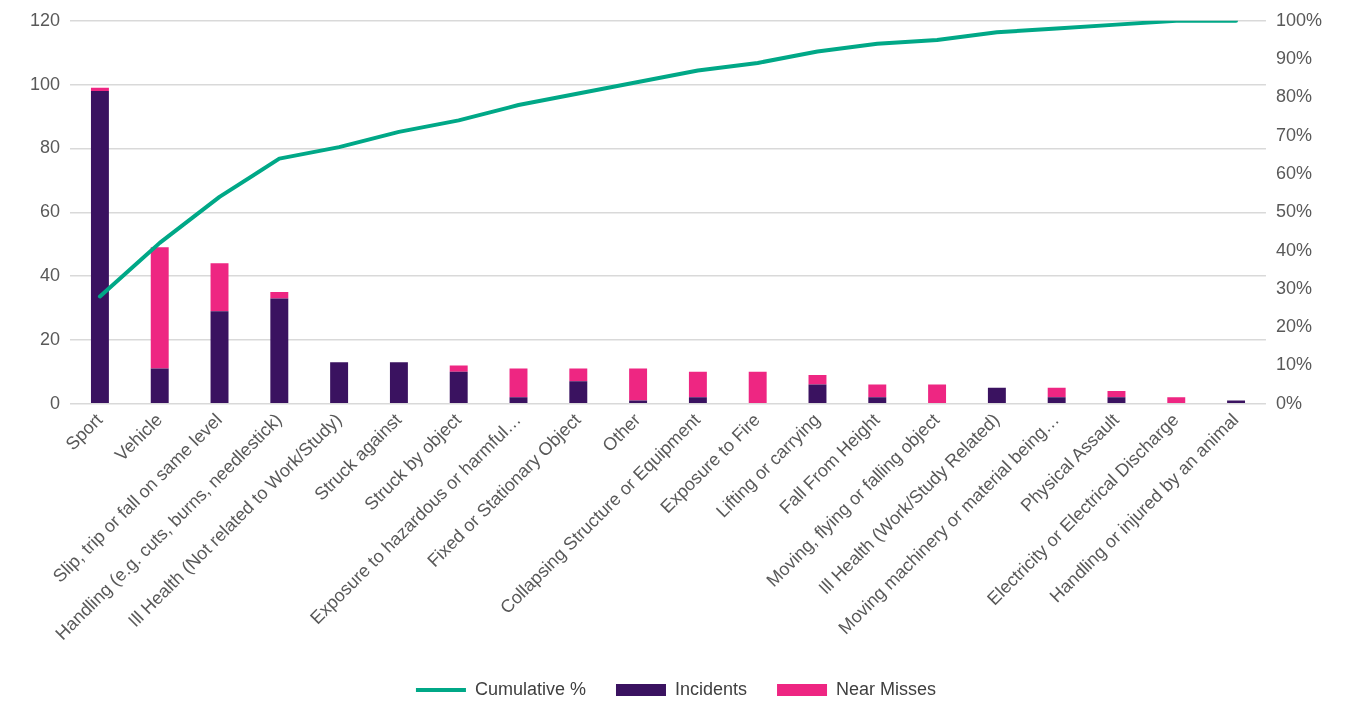  What do you see at coordinates (1293, 364) in the screenshot?
I see `y2-tick-label: 10%` at bounding box center [1293, 364].